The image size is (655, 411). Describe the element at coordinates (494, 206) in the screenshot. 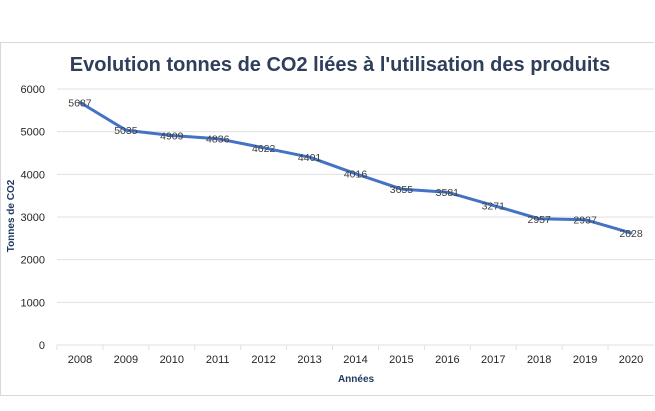

I see `data-label: 3271` at that location.